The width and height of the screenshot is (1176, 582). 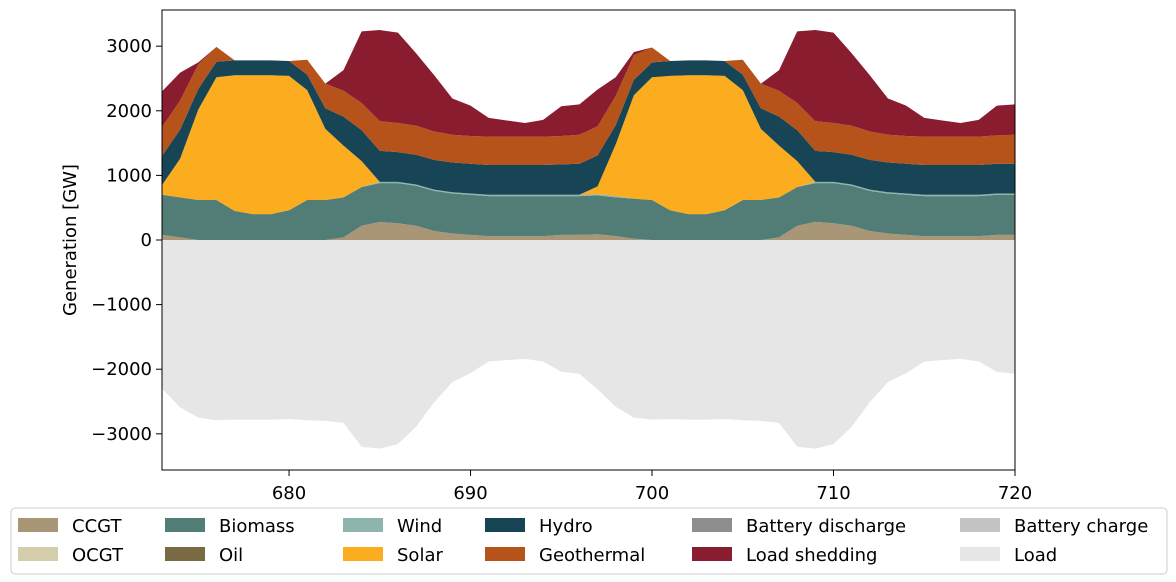 I want to click on legend-swatch-hydro, so click(x=505, y=525).